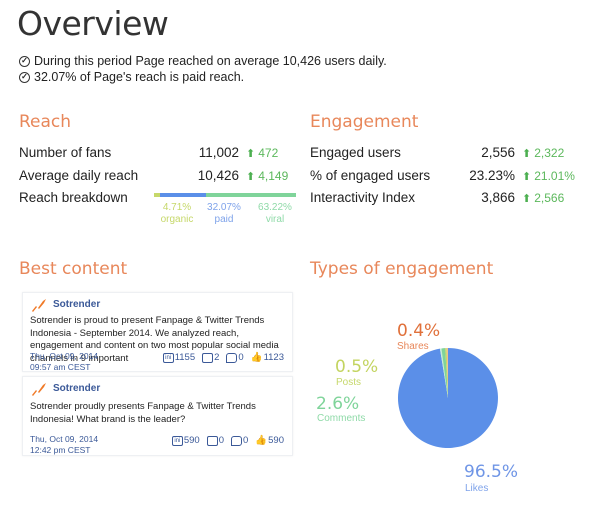  I want to click on shares-pct: 0.4%, so click(419, 331).